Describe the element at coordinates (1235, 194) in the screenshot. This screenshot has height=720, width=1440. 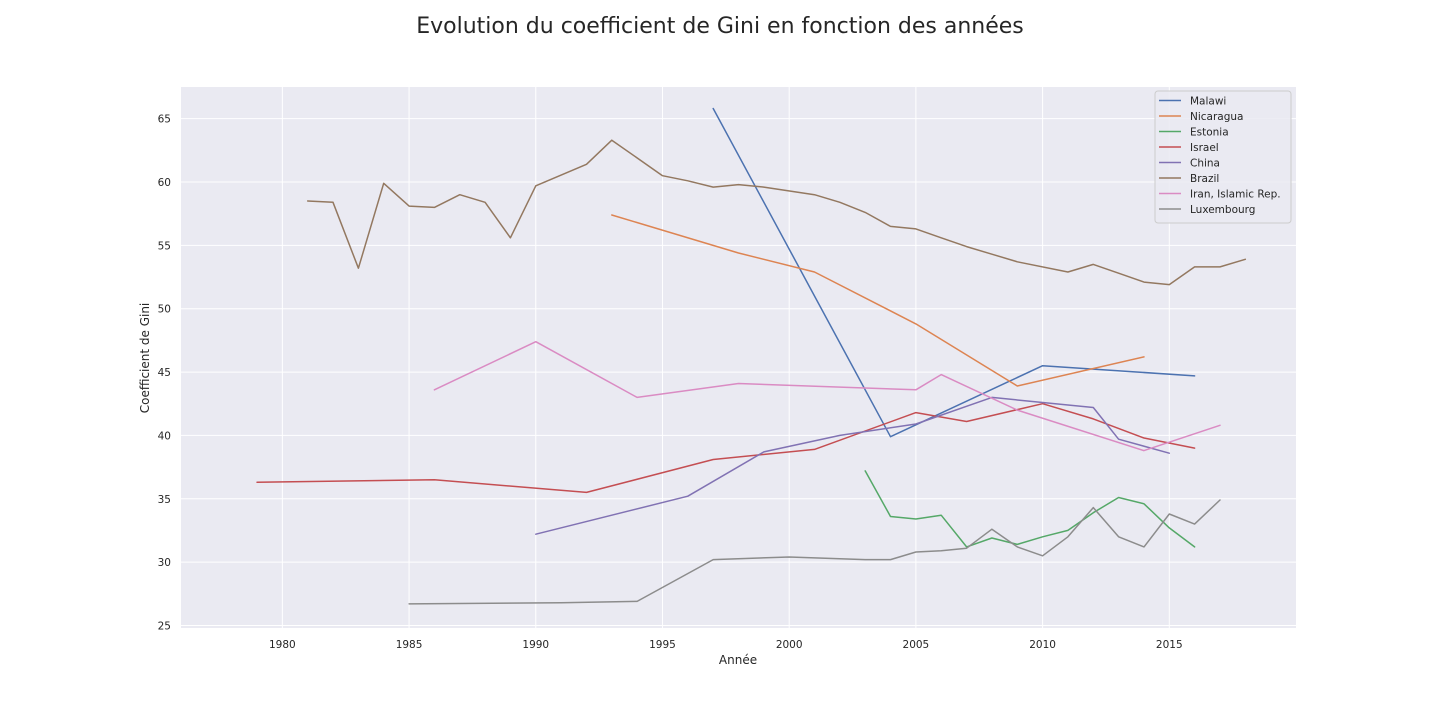
I see `legend-entry-iran-islamic-rep: Iran, Islamic Rep.` at that location.